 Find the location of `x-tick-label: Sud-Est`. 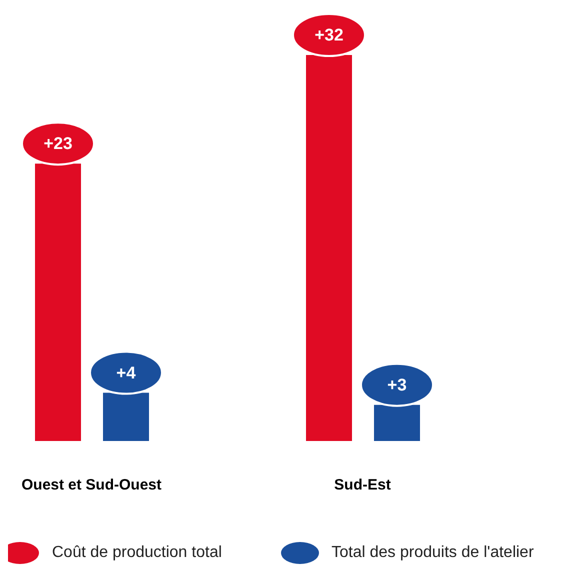

x-tick-label: Sud-Est is located at coordinates (362, 485).